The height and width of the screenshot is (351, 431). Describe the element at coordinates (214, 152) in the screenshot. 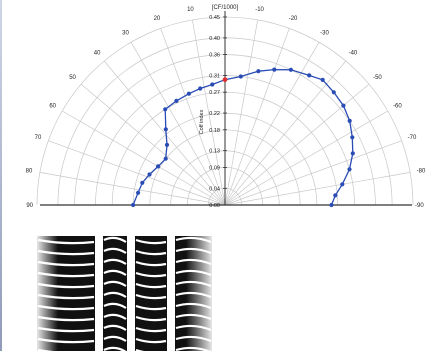

I see `radial-tick-label: 0.13` at that location.